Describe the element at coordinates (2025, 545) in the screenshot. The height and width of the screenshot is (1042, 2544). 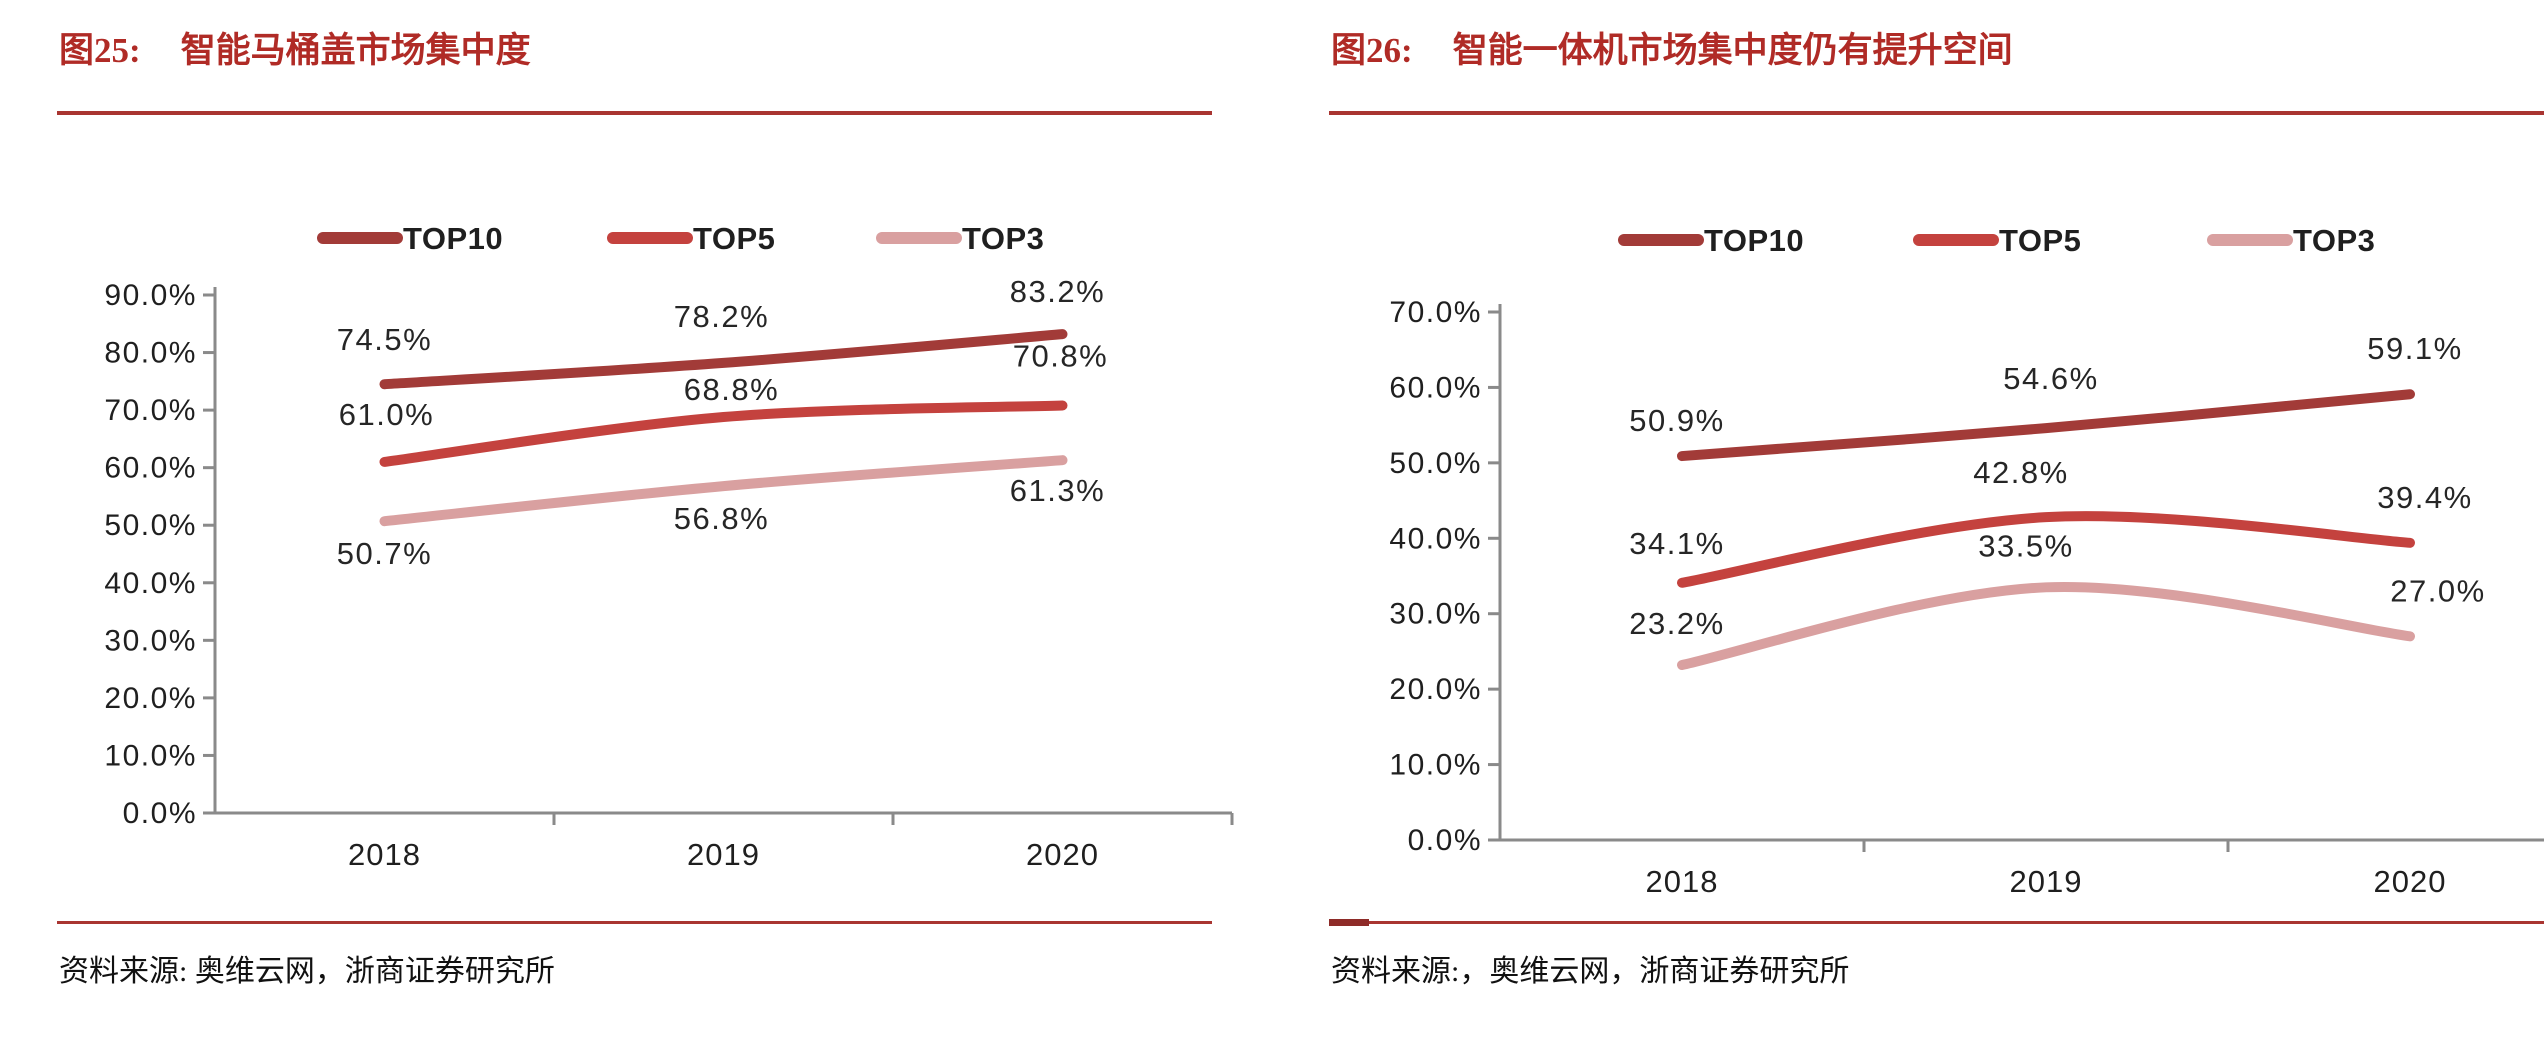
I see `data-label: 33.5%` at that location.